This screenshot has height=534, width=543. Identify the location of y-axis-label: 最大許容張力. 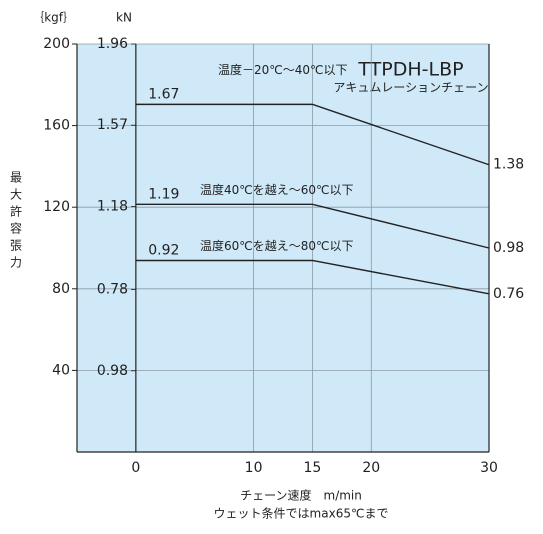
(16, 222).